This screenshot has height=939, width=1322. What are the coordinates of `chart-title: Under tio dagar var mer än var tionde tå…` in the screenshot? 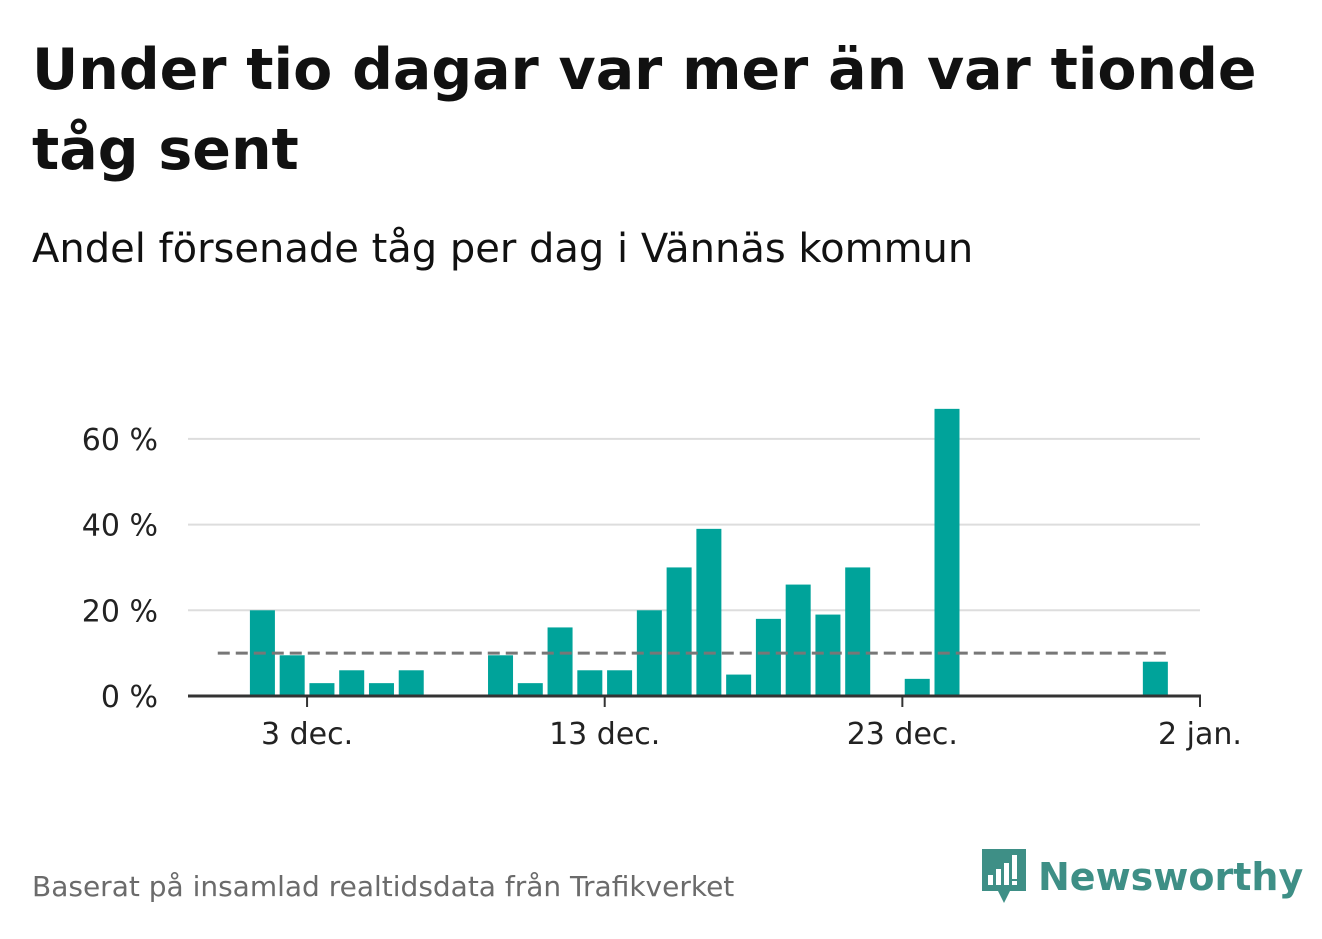 It's located at (644, 110).